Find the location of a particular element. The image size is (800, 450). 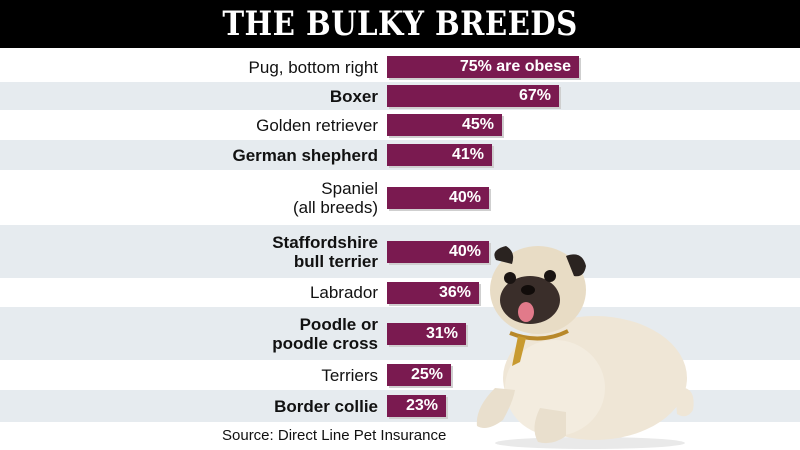

pug-nose is located at coordinates (528, 290).